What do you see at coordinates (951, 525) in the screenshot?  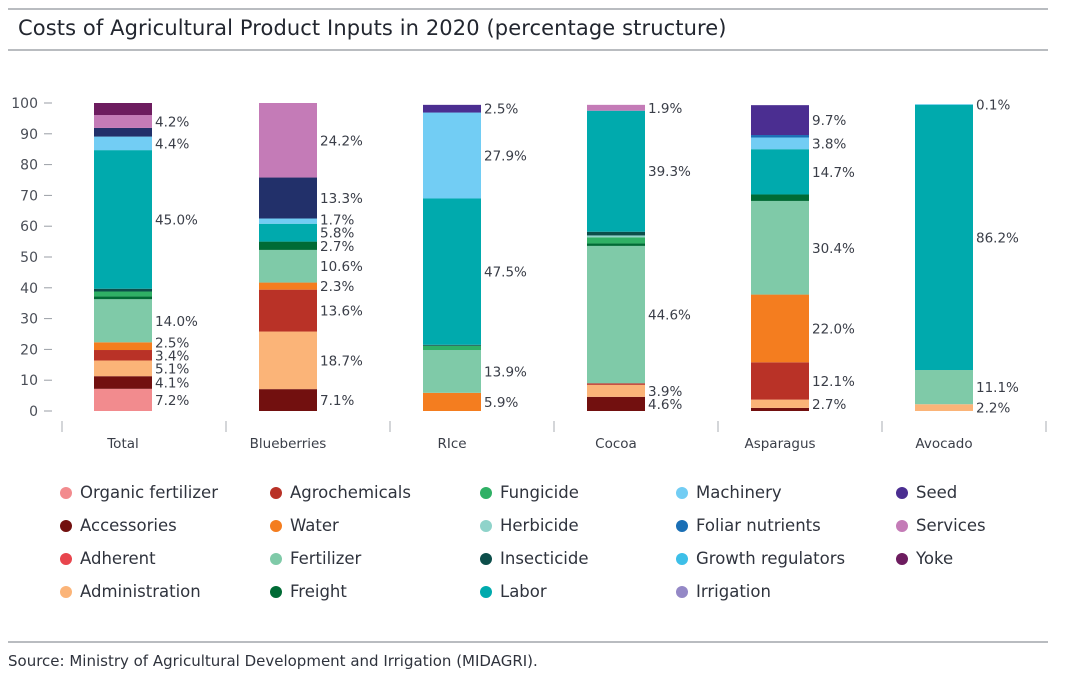 I see `legend-label: Services` at bounding box center [951, 525].